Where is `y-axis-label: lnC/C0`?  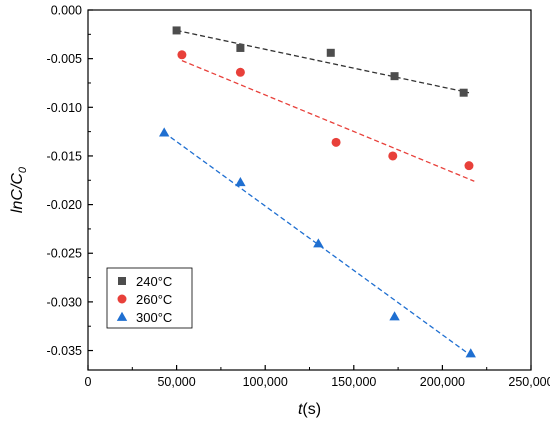 y-axis-label: lnC/C0 is located at coordinates (19, 189).